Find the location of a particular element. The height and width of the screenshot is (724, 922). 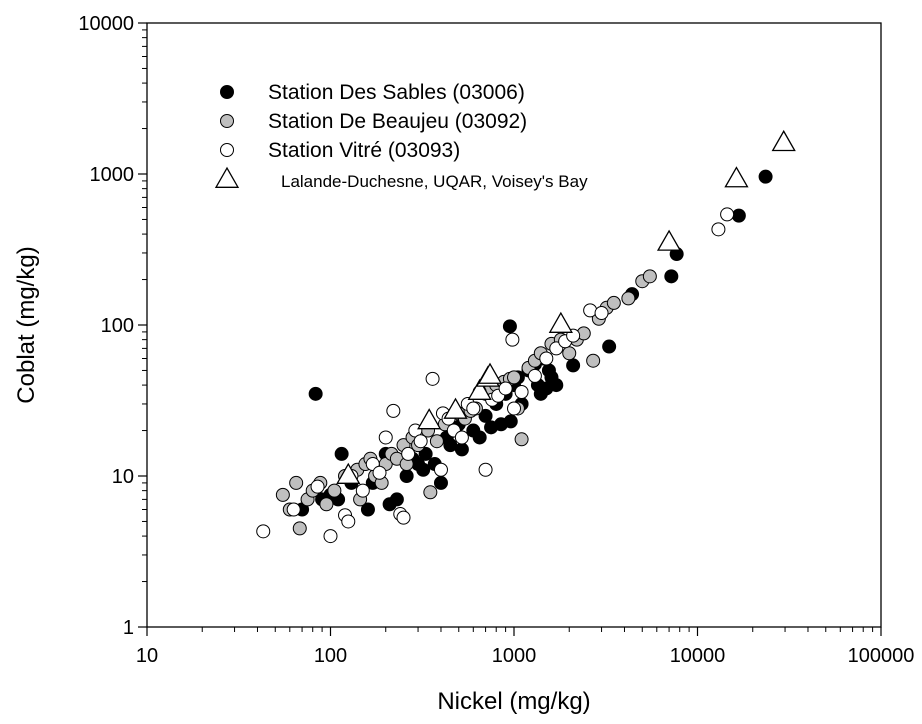

x-axis-label: Nickel (mg/kg) is located at coordinates (513, 701).